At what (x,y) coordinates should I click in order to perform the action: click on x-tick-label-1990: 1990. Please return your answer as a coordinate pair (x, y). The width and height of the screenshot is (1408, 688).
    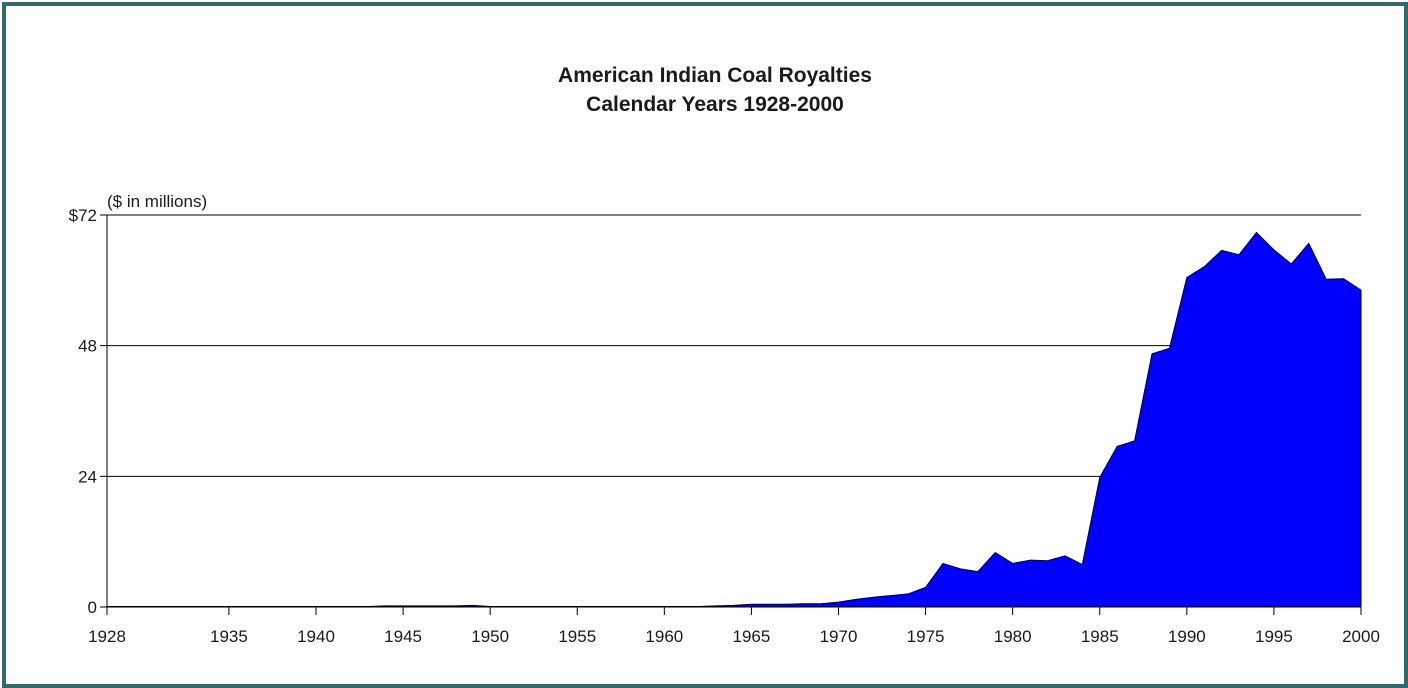
    Looking at the image, I should click on (1187, 636).